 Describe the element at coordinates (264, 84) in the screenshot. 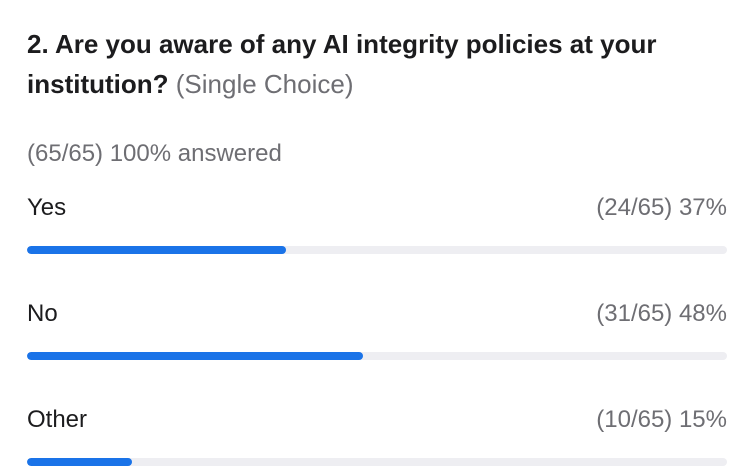

I see `question-type: (Single Choice)` at that location.